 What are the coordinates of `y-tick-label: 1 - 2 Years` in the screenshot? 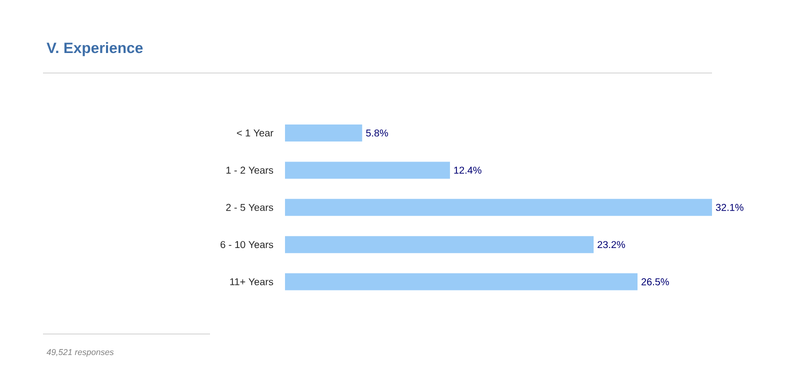 It's located at (250, 170).